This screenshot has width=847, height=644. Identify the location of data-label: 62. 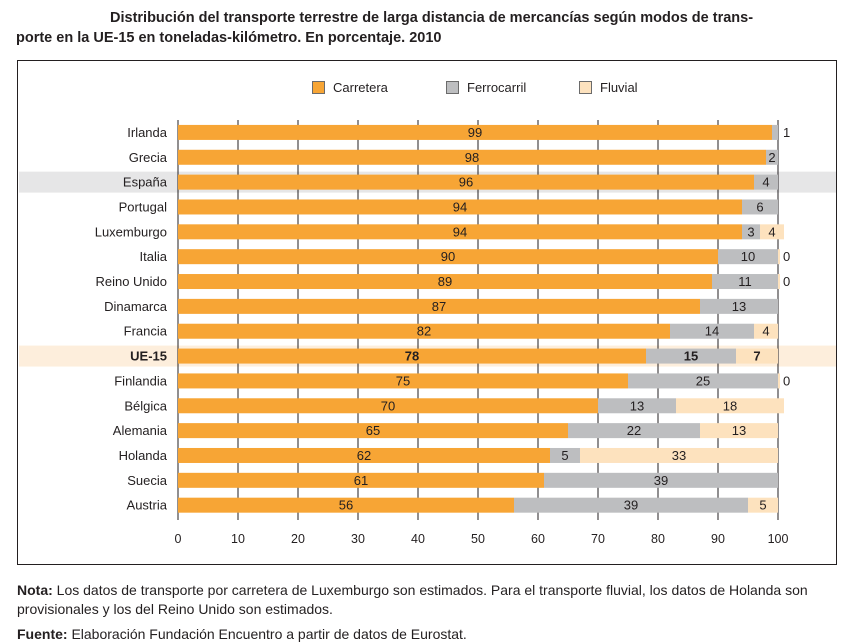
(364, 455).